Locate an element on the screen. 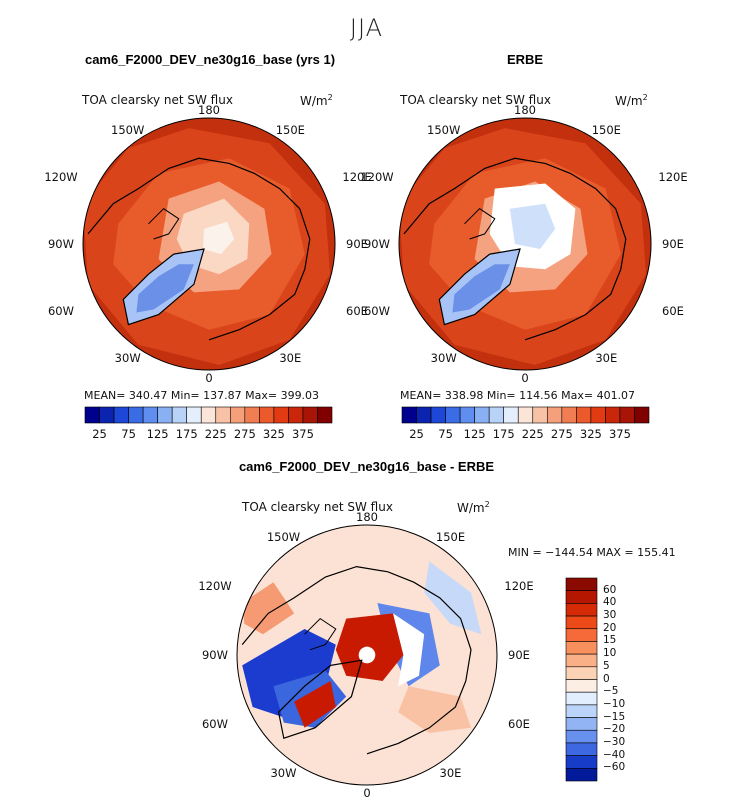 Image resolution: width=733 pixels, height=800 pixels. panel-2-colorbar-tick-label: 325 is located at coordinates (590, 434).